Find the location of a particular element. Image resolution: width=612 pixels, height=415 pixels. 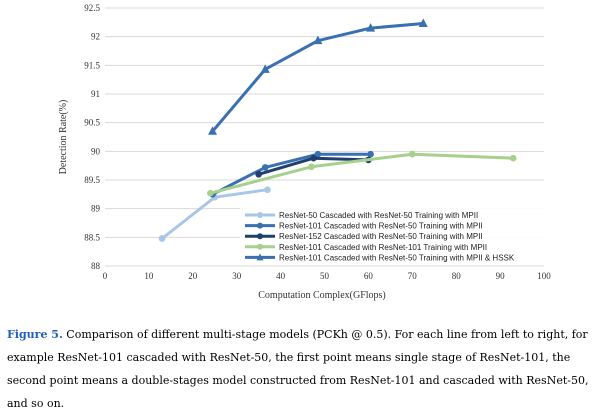

y-tick-label: 91 is located at coordinates (95, 94).